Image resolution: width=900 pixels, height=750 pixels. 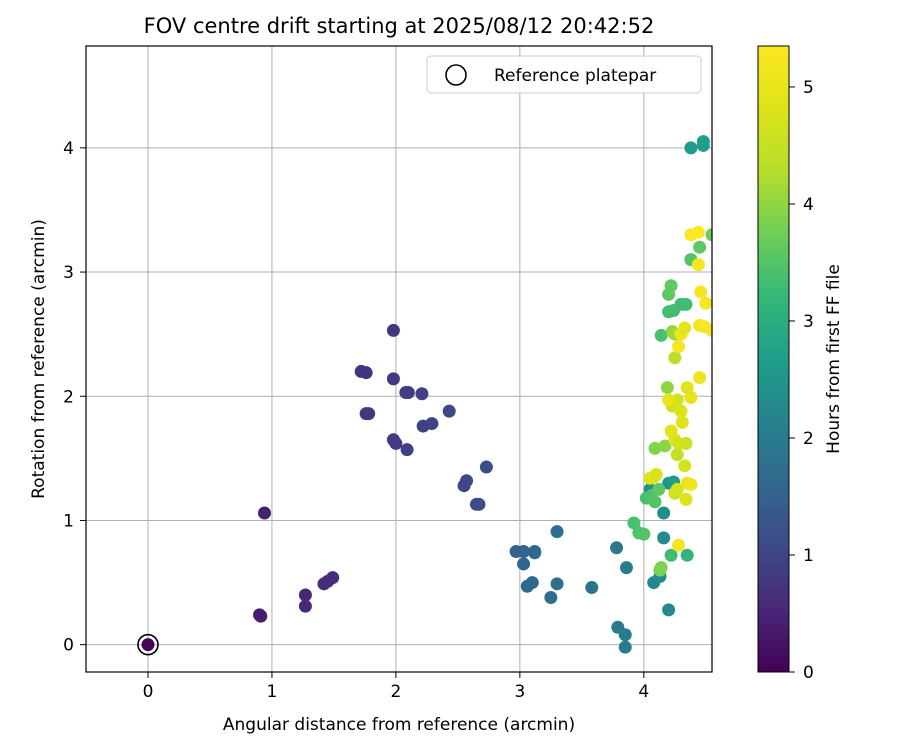 I want to click on colorbar-ticks: 0 1 2 3 4 5, so click(x=801, y=380).